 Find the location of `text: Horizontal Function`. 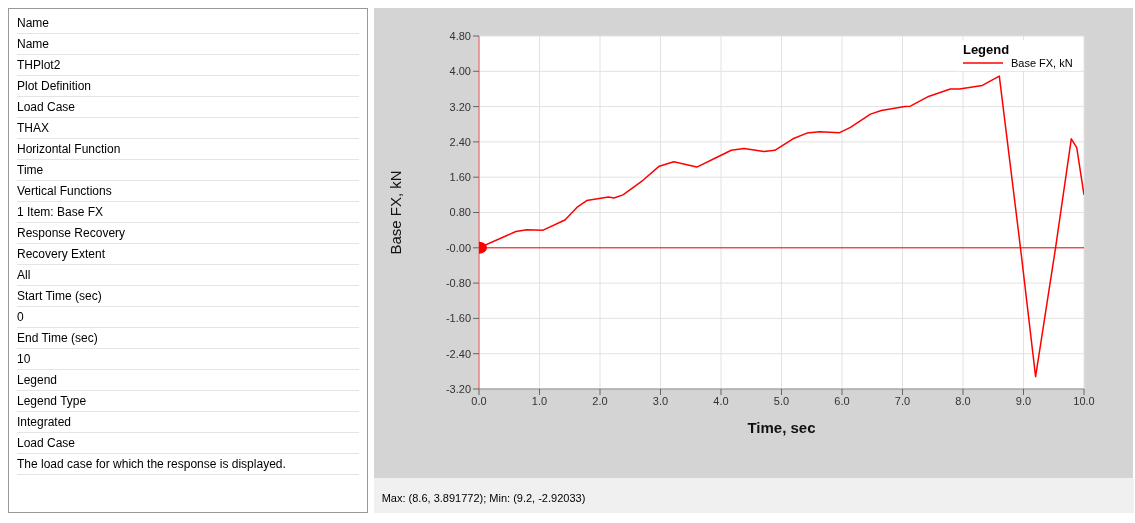

text: Horizontal Function is located at coordinates (188, 149).